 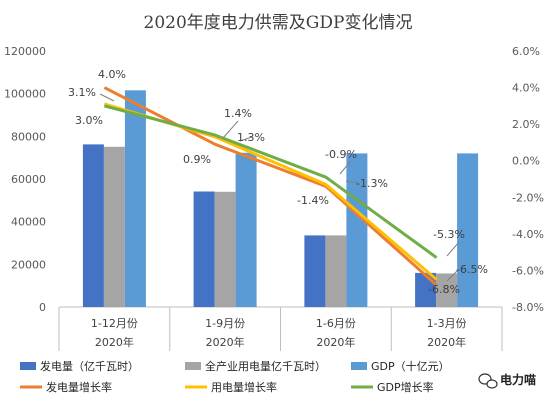 I want to click on data-label: 1.4%, so click(x=238, y=113).